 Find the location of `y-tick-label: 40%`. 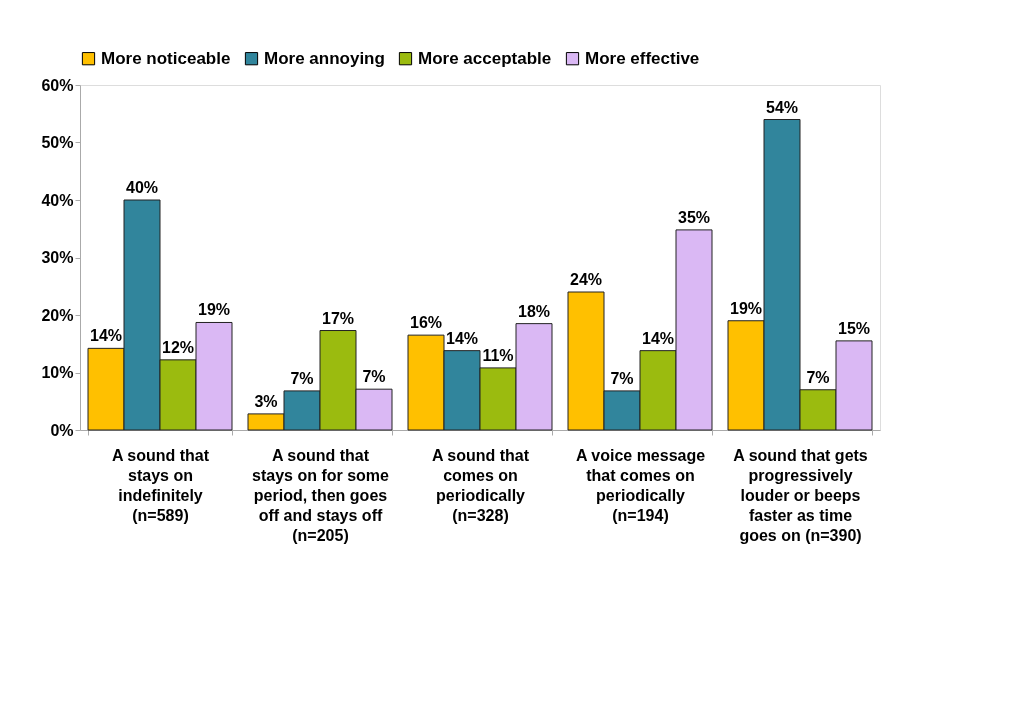

y-tick-label: 40% is located at coordinates (57, 200).